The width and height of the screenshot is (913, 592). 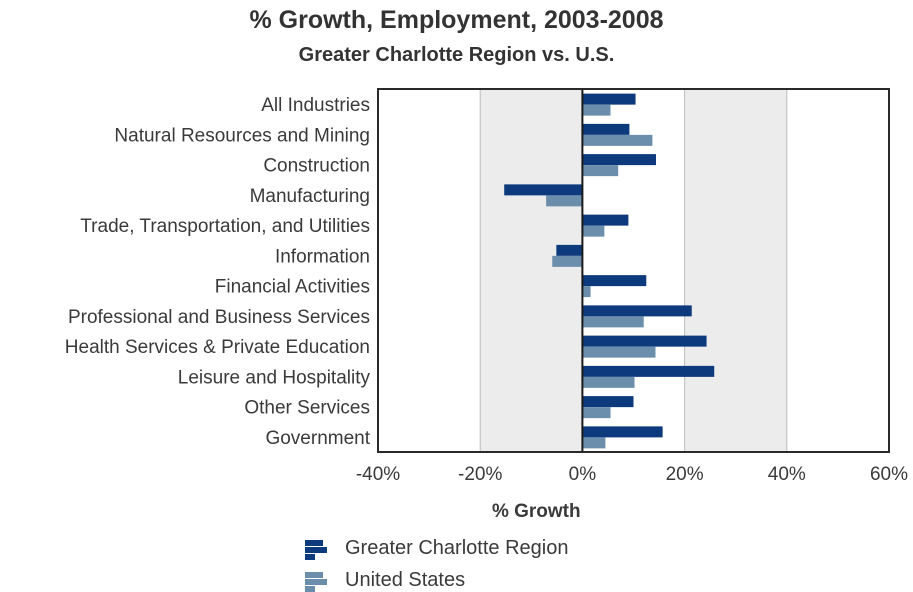 What do you see at coordinates (456, 55) in the screenshot?
I see `chart-subtitle: Greater Charlotte Region vs. U.S.` at bounding box center [456, 55].